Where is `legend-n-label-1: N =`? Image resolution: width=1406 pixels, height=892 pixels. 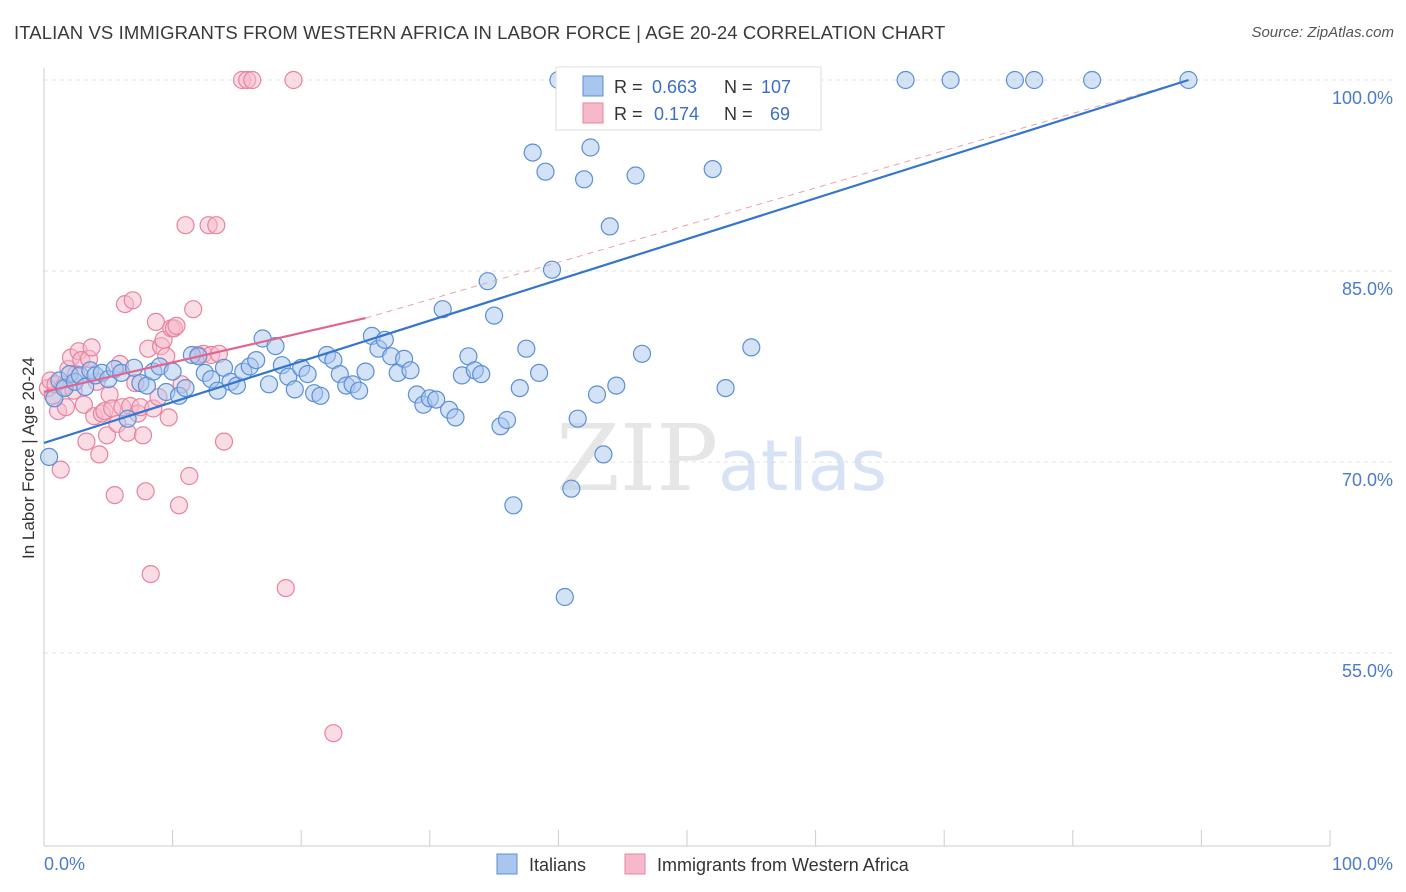 legend-n-label-1: N = is located at coordinates (738, 87).